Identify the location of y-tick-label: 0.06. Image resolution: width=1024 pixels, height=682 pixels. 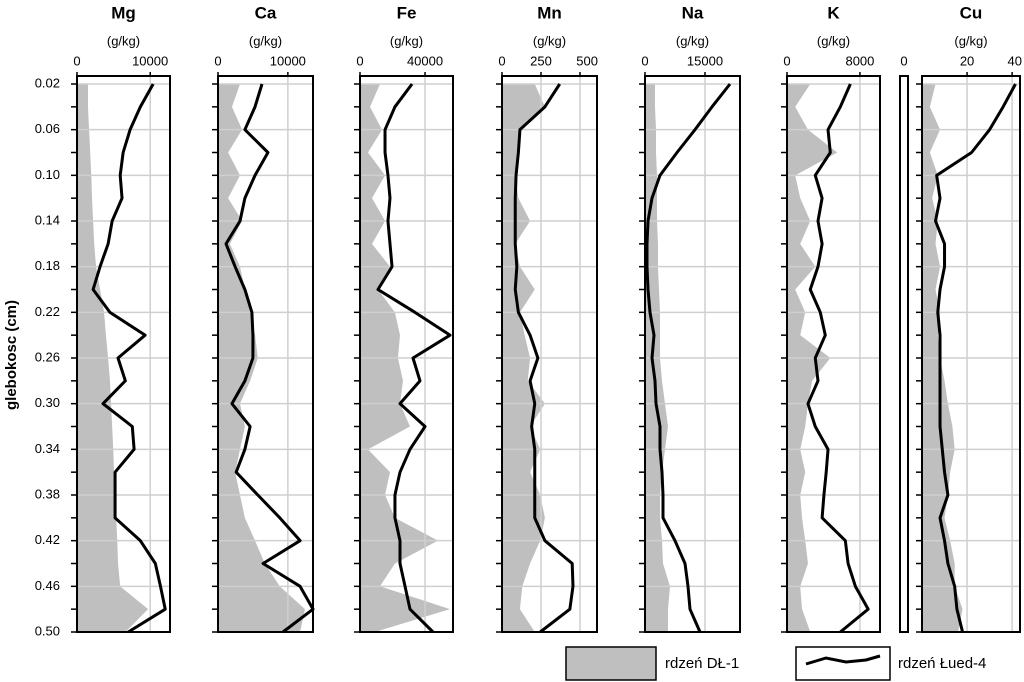
(47, 128).